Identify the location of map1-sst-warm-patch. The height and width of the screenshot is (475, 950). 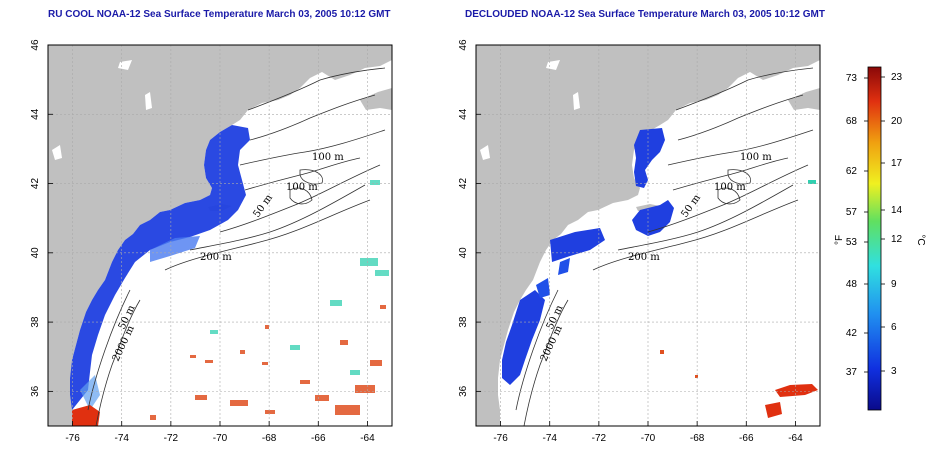
(86, 415).